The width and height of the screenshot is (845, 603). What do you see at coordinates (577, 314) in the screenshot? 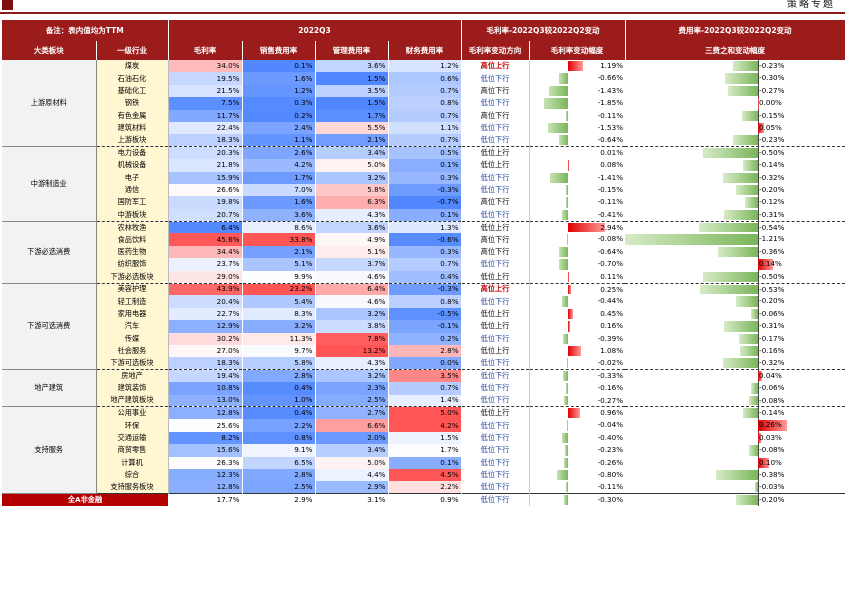
I see `gm-change-cell: 0.45%` at bounding box center [577, 314].